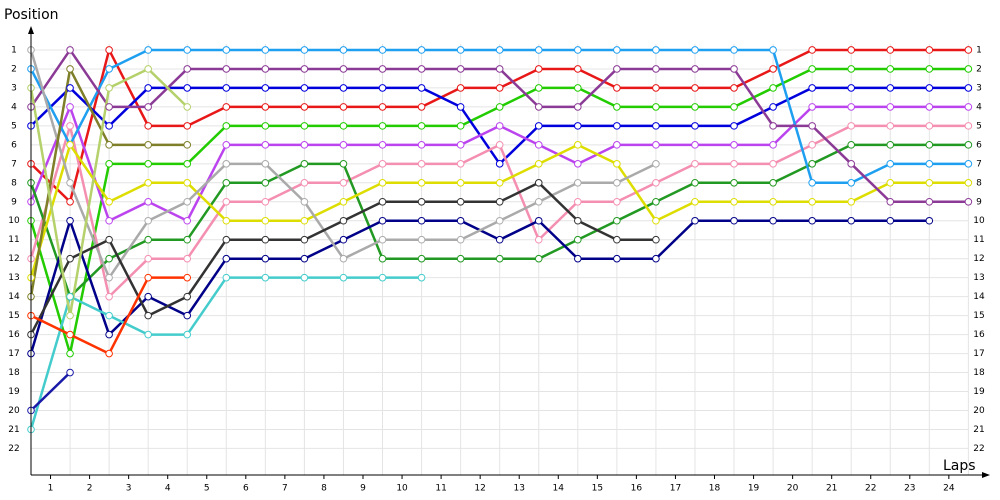 The width and height of the screenshot is (1000, 500). What do you see at coordinates (979, 202) in the screenshot?
I see `y-tick-label-right: 9` at bounding box center [979, 202].